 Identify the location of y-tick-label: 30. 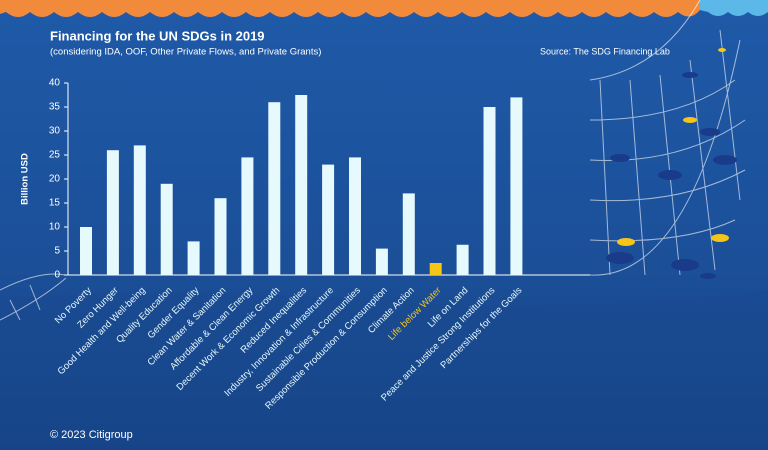
(55, 131).